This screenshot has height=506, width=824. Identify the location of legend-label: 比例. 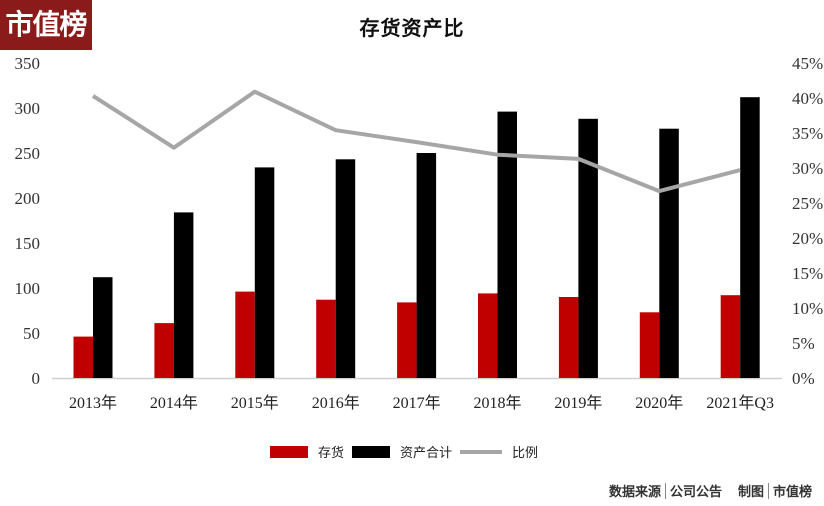
(525, 453).